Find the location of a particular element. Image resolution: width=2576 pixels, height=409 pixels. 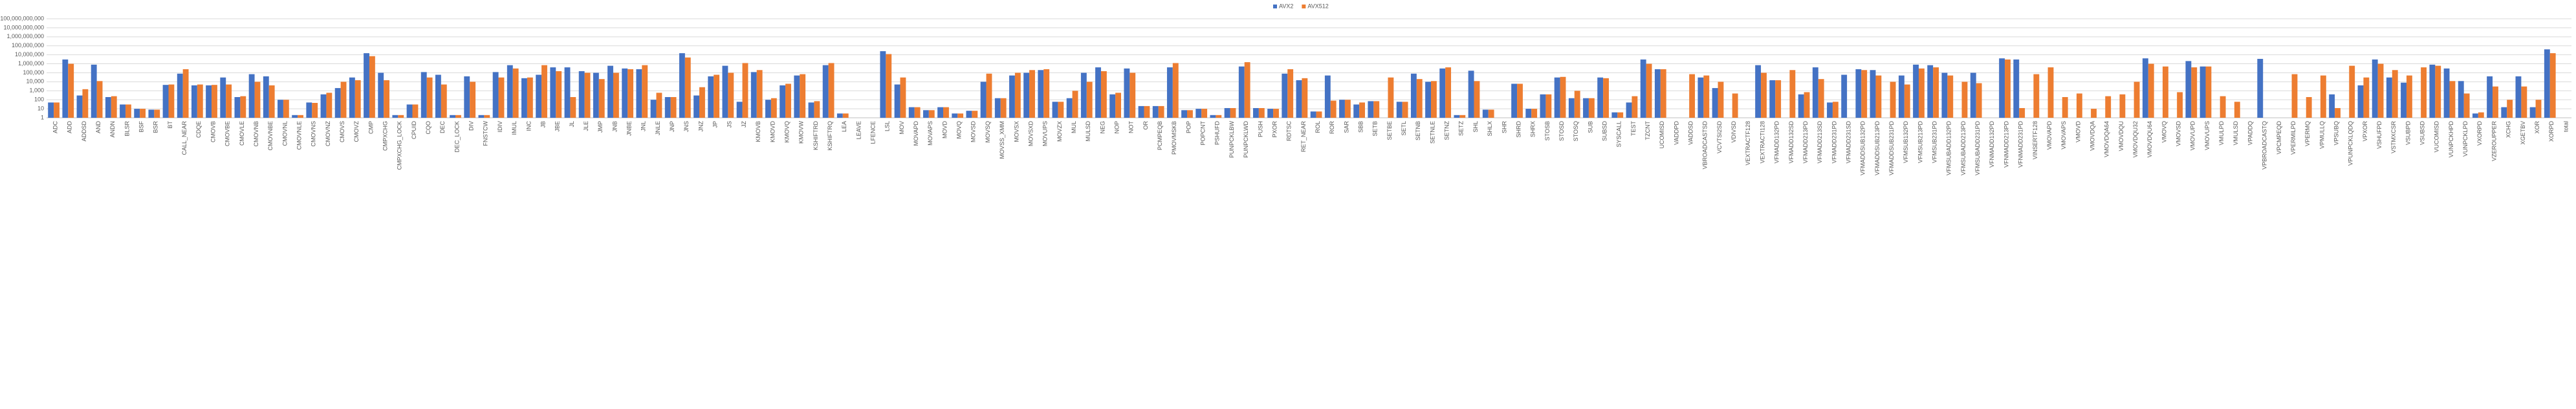

x-tick-label: SBB is located at coordinates (1360, 127).